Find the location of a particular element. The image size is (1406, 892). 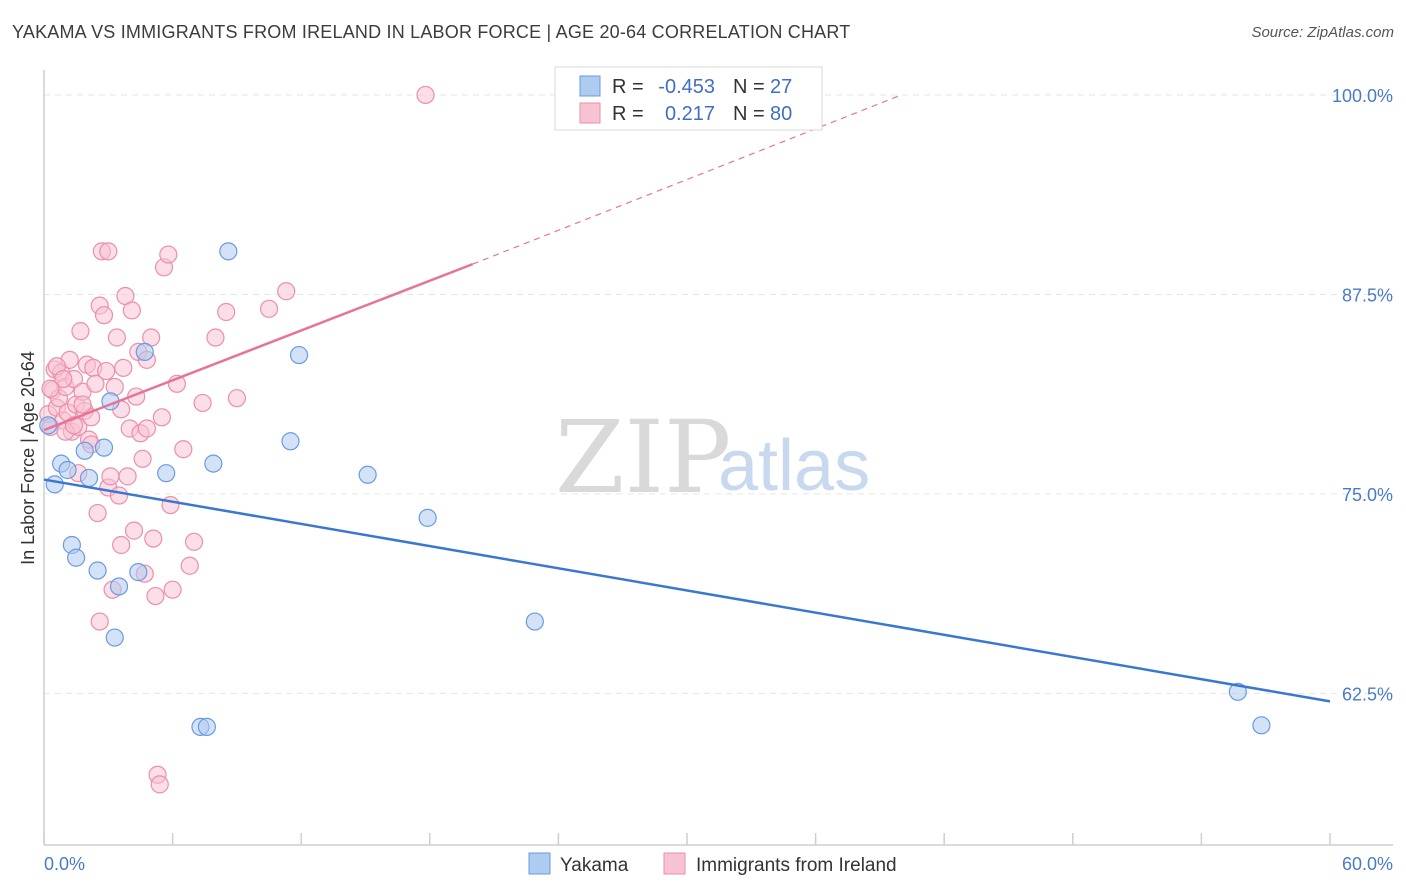

stats-r-label-yakama: R = is located at coordinates (628, 87).